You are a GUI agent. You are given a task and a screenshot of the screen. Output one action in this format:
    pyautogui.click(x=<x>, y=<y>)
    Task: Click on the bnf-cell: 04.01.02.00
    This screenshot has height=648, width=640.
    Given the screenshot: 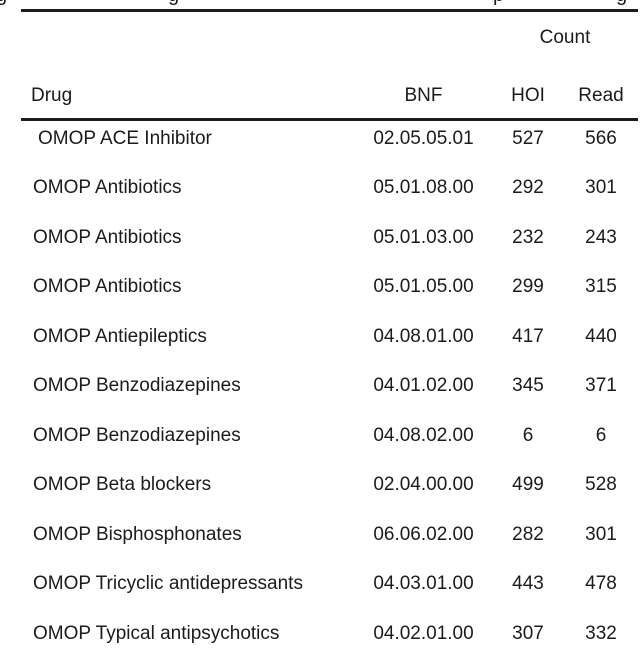 What is the action you would take?
    pyautogui.click(x=423, y=386)
    